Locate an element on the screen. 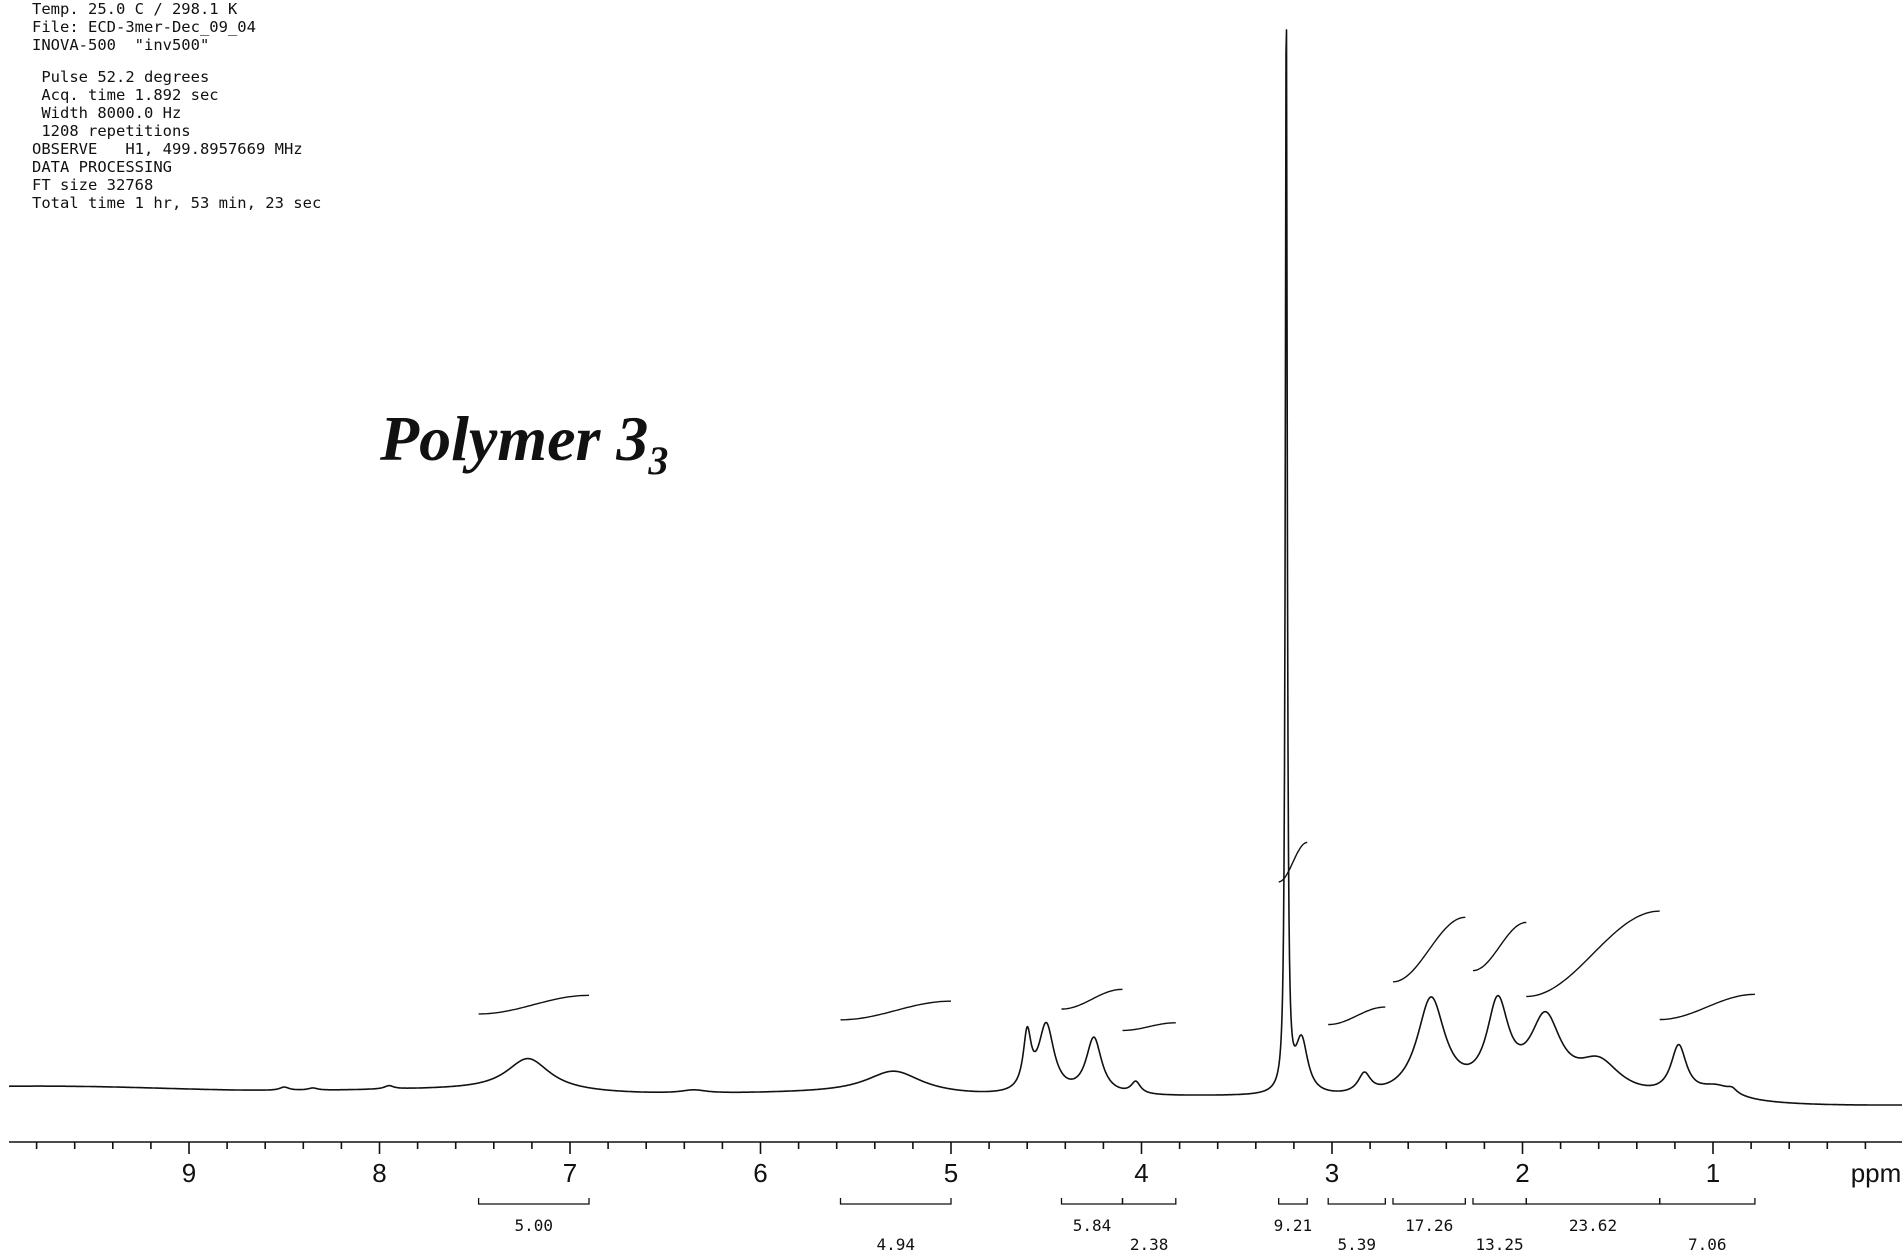  parameter-line: Width 8000.0 Hz is located at coordinates (107, 113).